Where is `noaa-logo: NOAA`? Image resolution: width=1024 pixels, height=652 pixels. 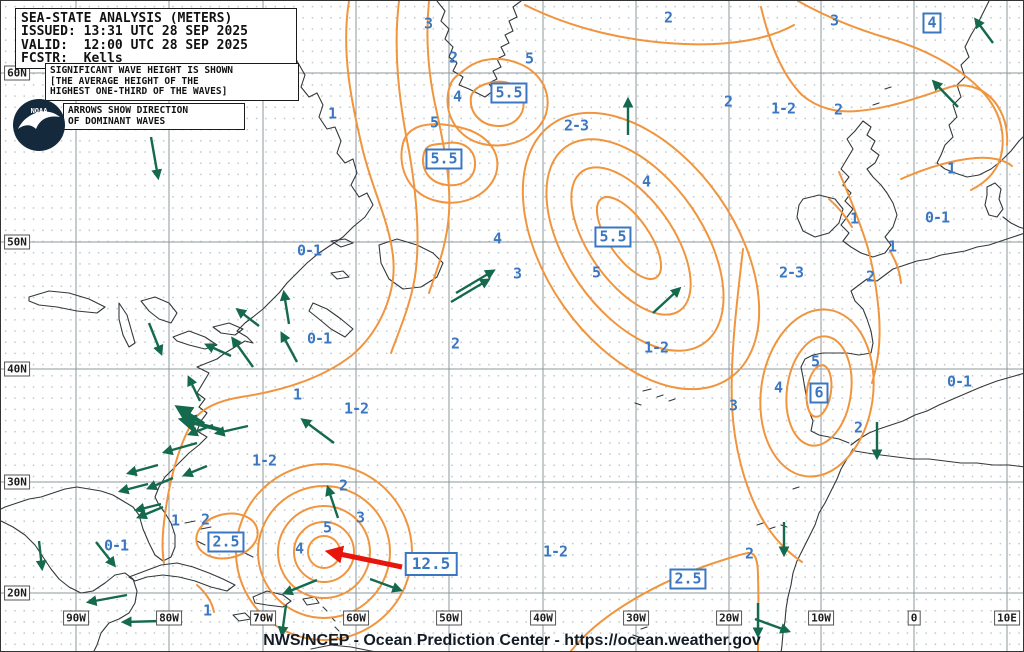 noaa-logo: NOAA is located at coordinates (39, 125).